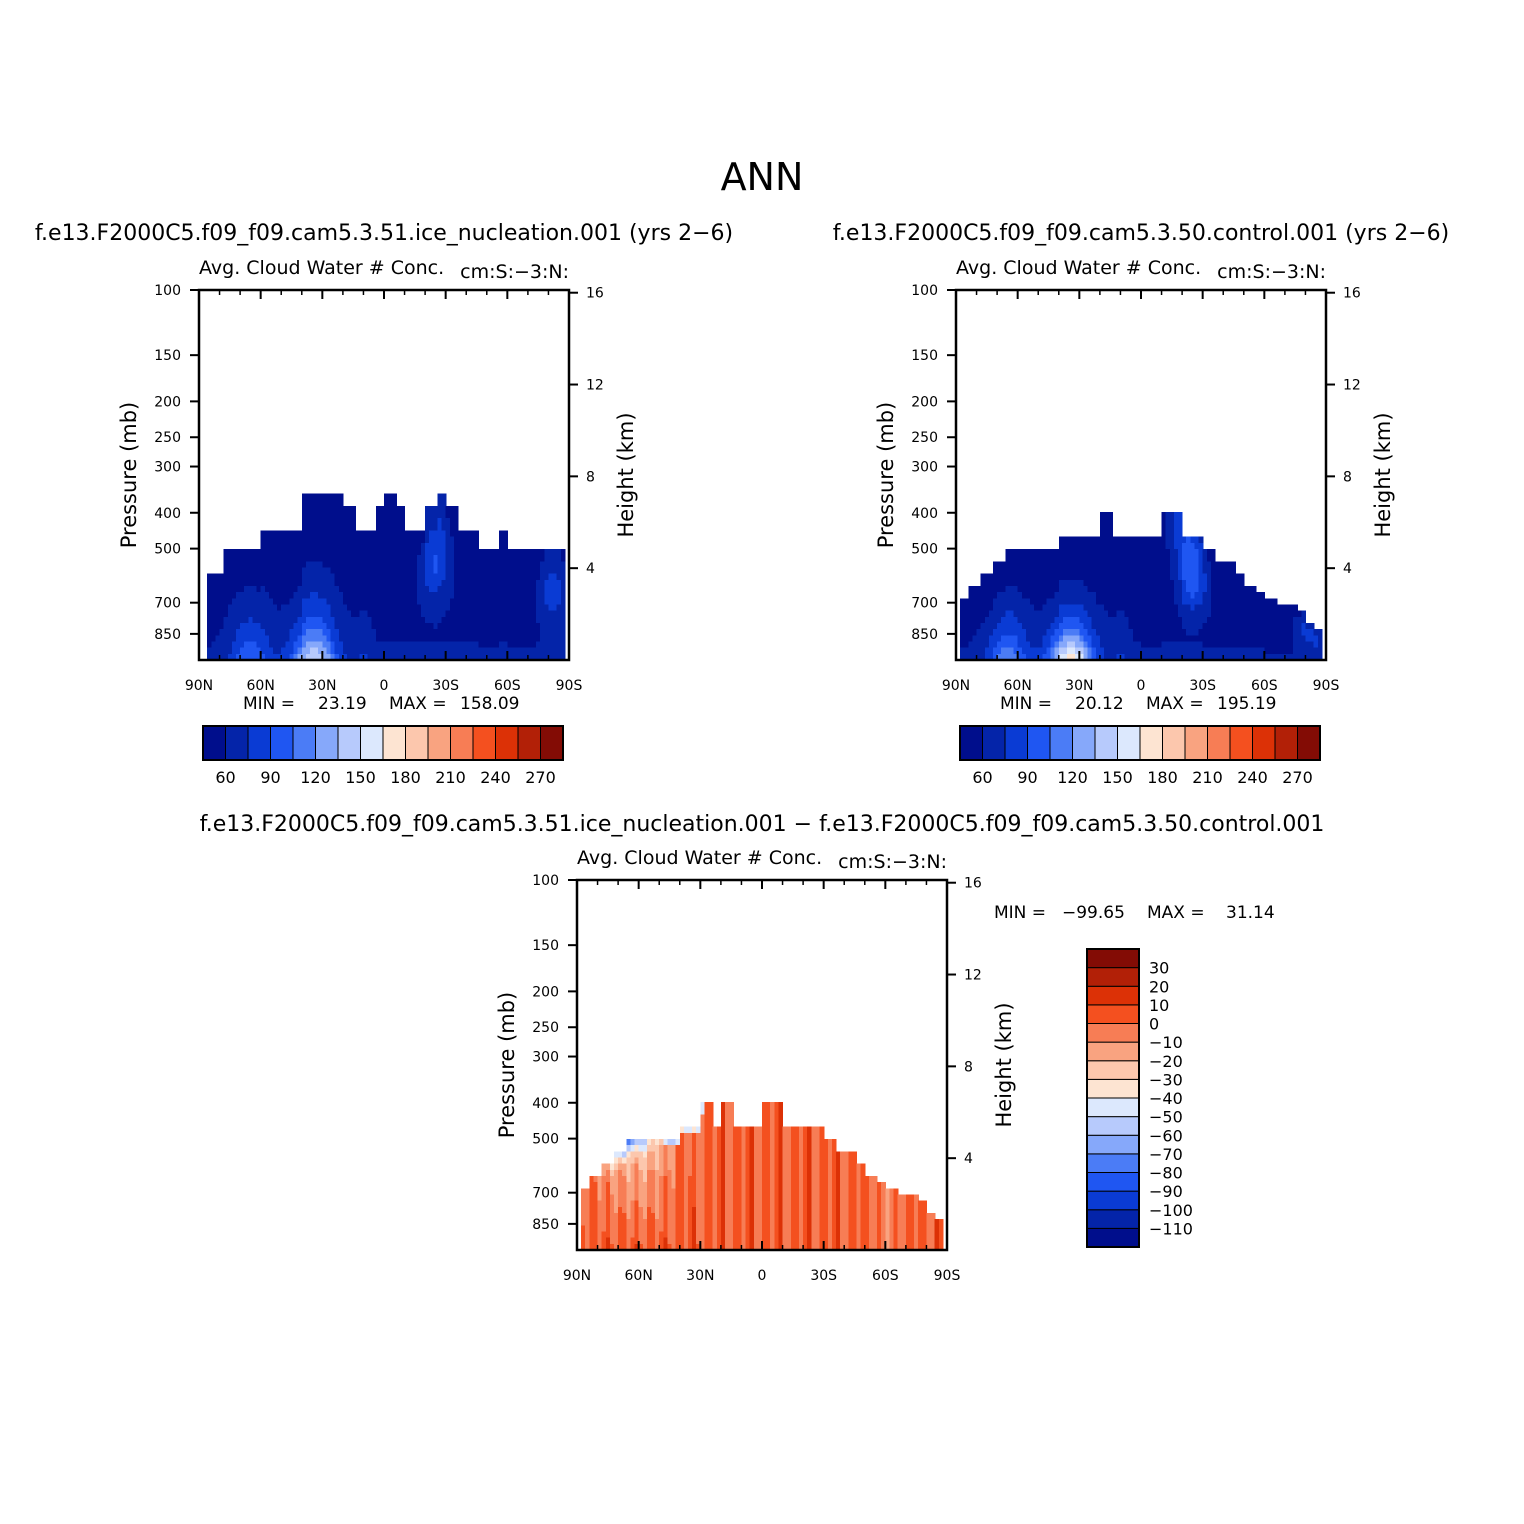  What do you see at coordinates (924, 604) in the screenshot?
I see `y-tick-label: 700` at bounding box center [924, 604].